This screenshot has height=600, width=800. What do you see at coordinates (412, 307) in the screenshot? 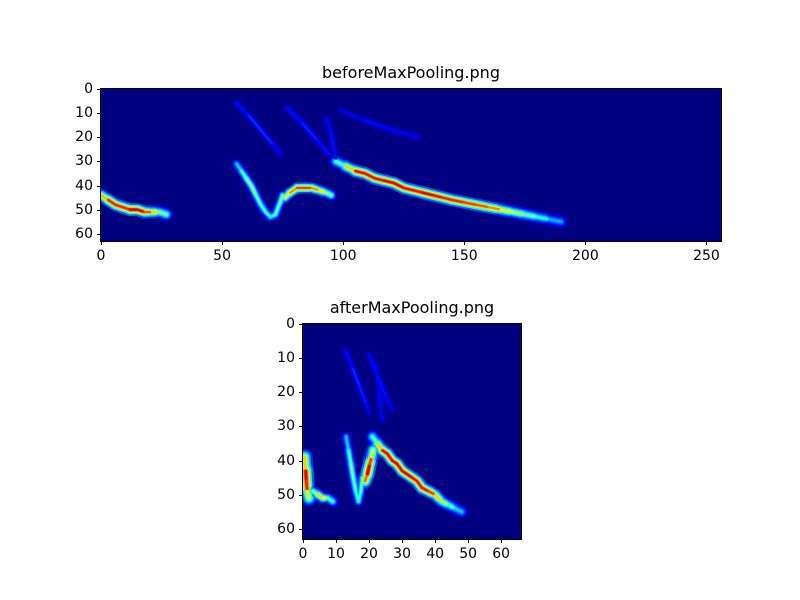
I see `plot-title: afterMaxPooling.png` at bounding box center [412, 307].